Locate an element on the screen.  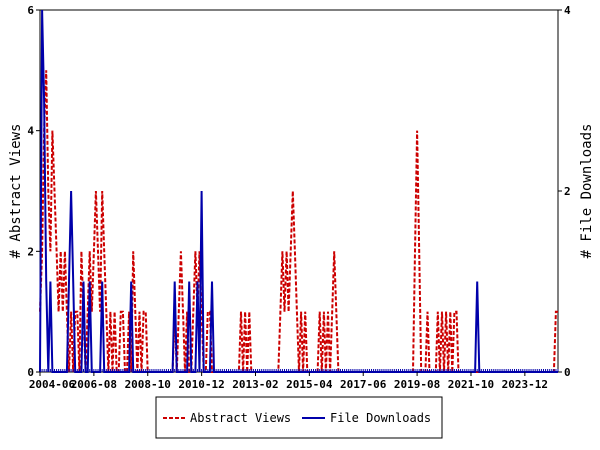
y-right-tick-label: 2 is located at coordinates (567, 191).